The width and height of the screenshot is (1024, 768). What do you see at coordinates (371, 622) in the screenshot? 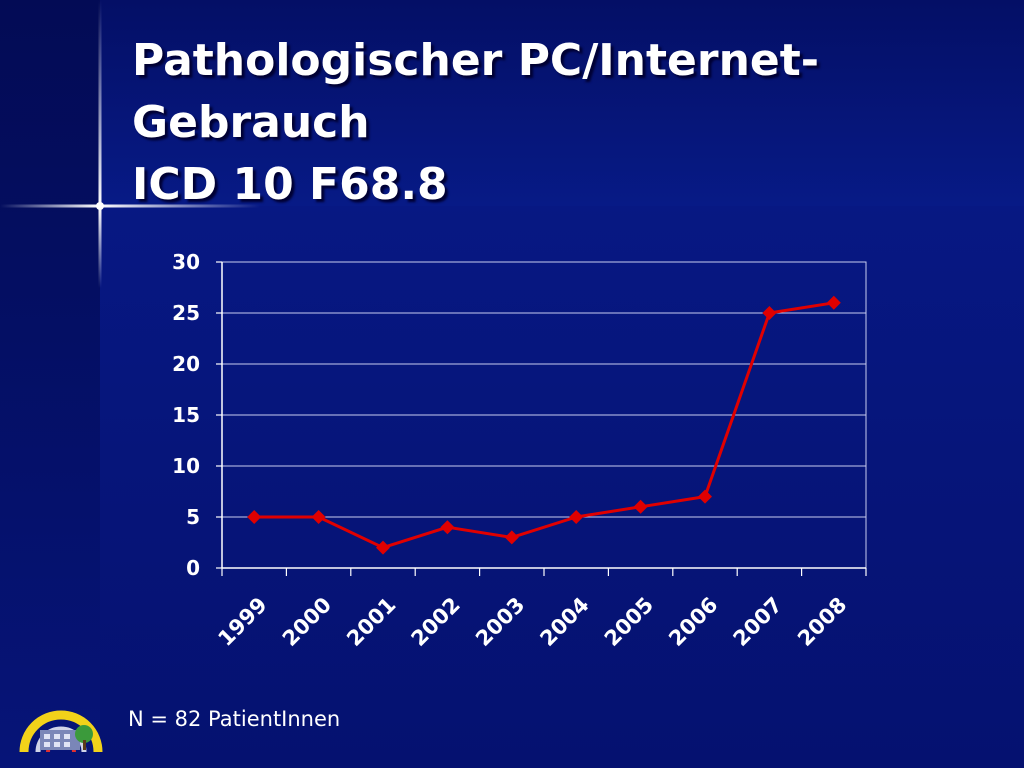
I see `x-tick-label: 2001` at bounding box center [371, 622].